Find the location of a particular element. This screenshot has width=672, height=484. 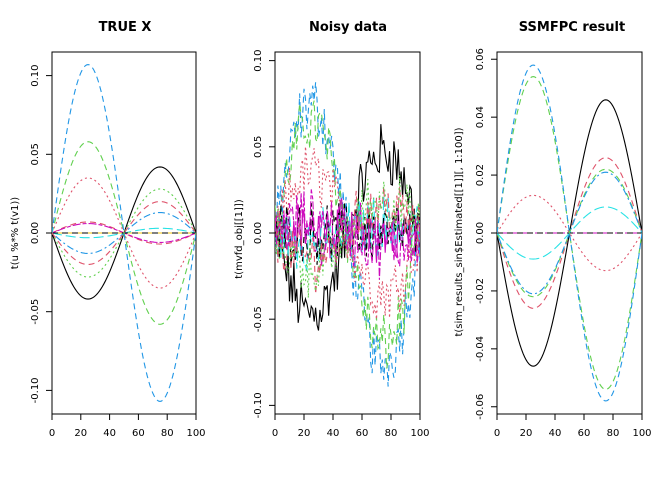

y-tick-label: -0.02 is located at coordinates (480, 291).